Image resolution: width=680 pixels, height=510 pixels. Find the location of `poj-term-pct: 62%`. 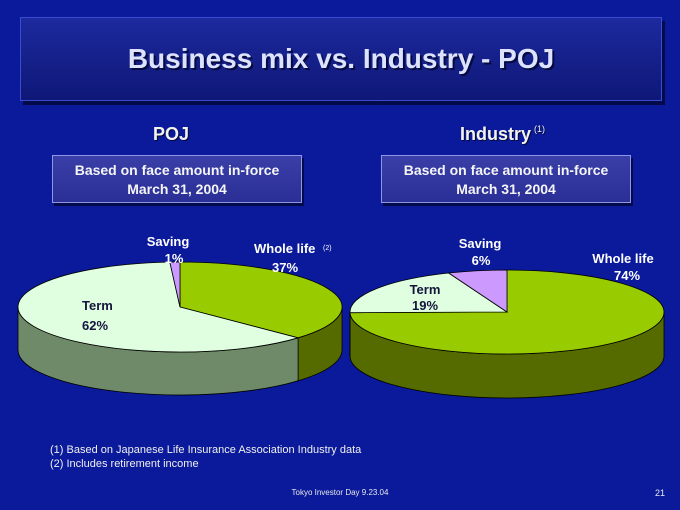

poj-term-pct: 62% is located at coordinates (95, 325).